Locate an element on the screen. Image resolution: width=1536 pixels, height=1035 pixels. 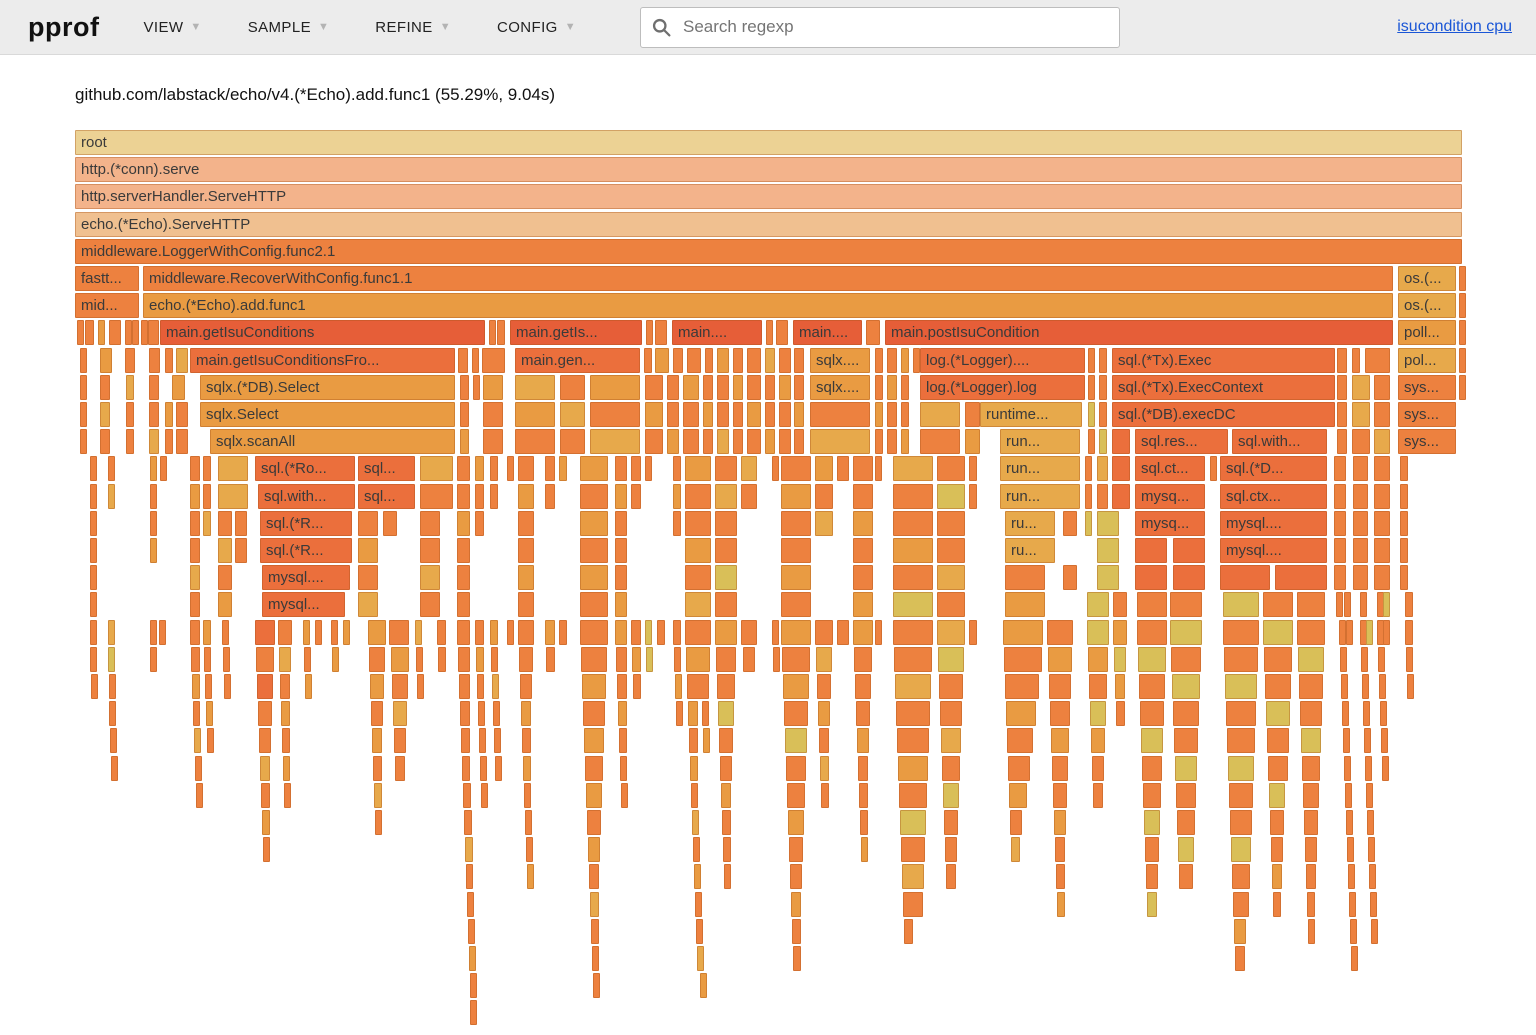
flame-frame: echo.(*Echo).ServeHTTP is located at coordinates (768, 224).